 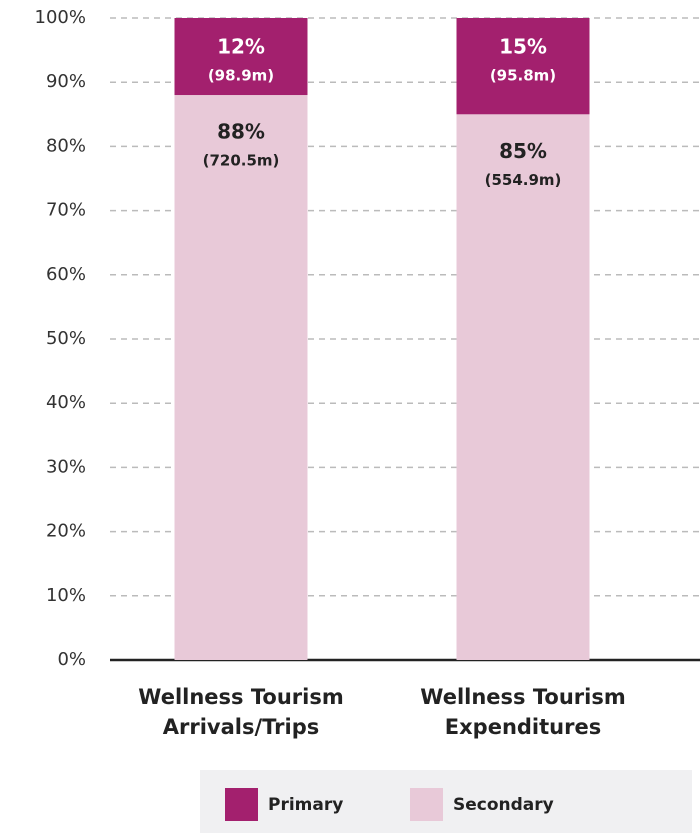 What do you see at coordinates (66, 145) in the screenshot?
I see `y-tick-label: 80%` at bounding box center [66, 145].